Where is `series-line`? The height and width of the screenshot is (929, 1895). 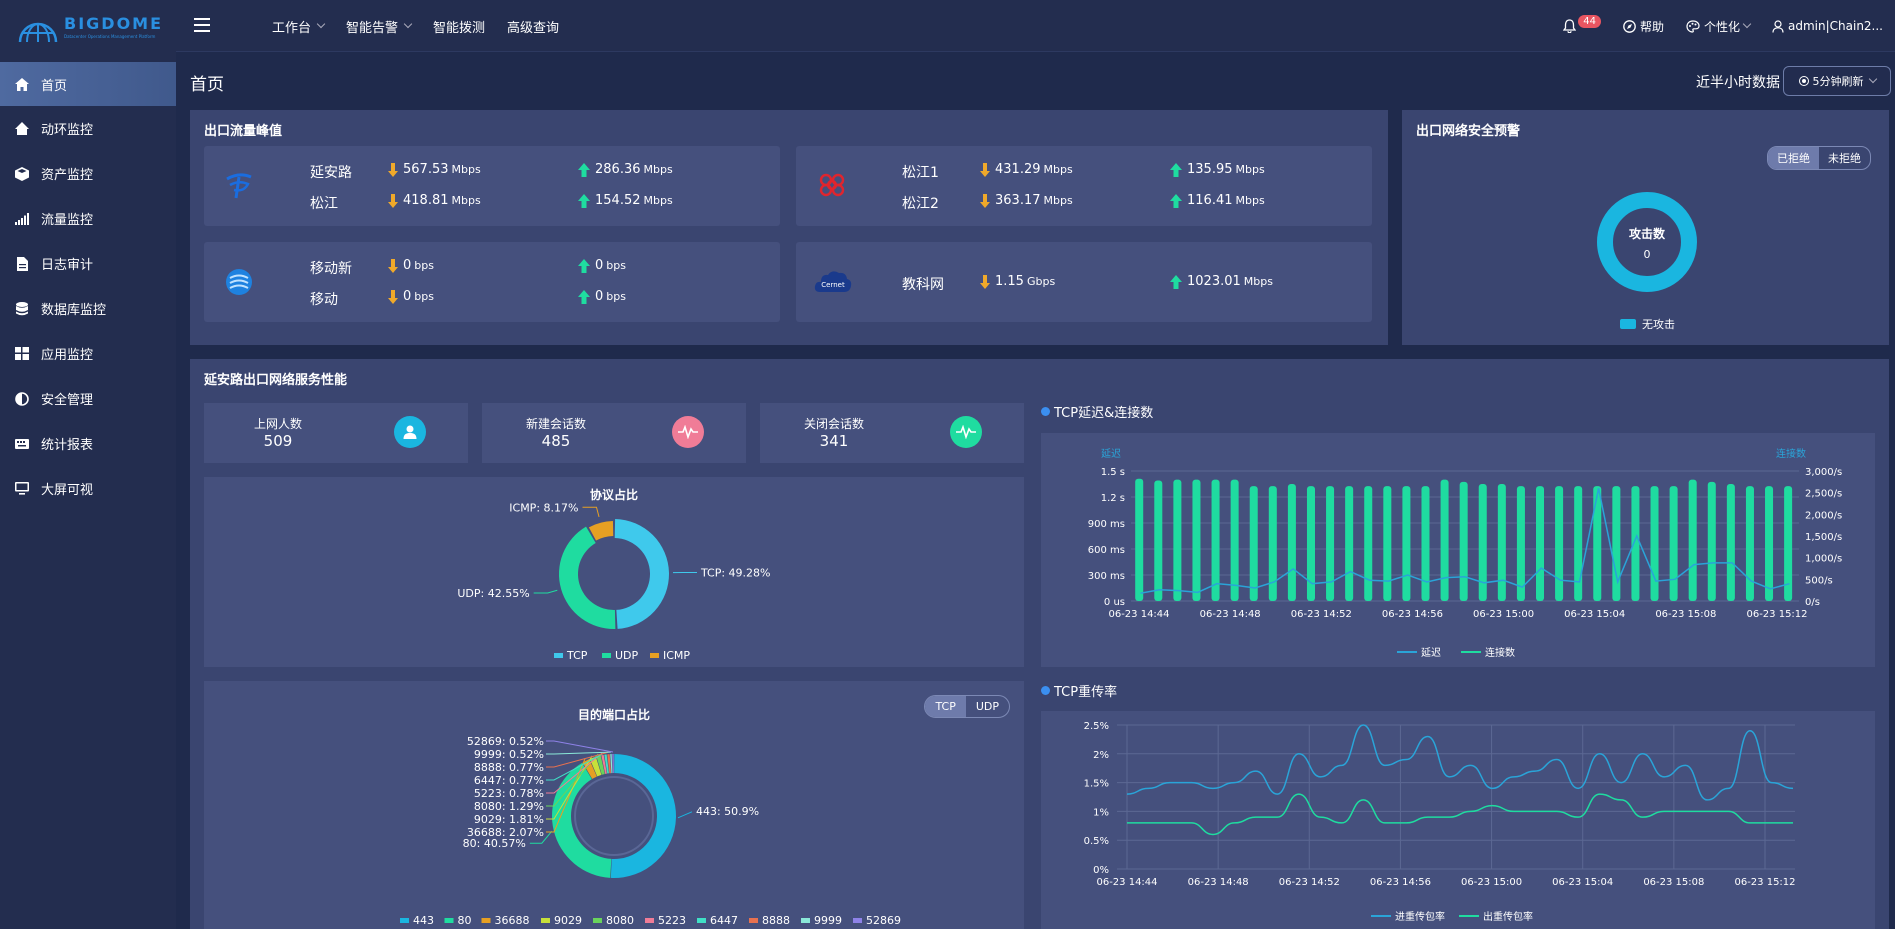
series-line is located at coordinates (1460, 762).